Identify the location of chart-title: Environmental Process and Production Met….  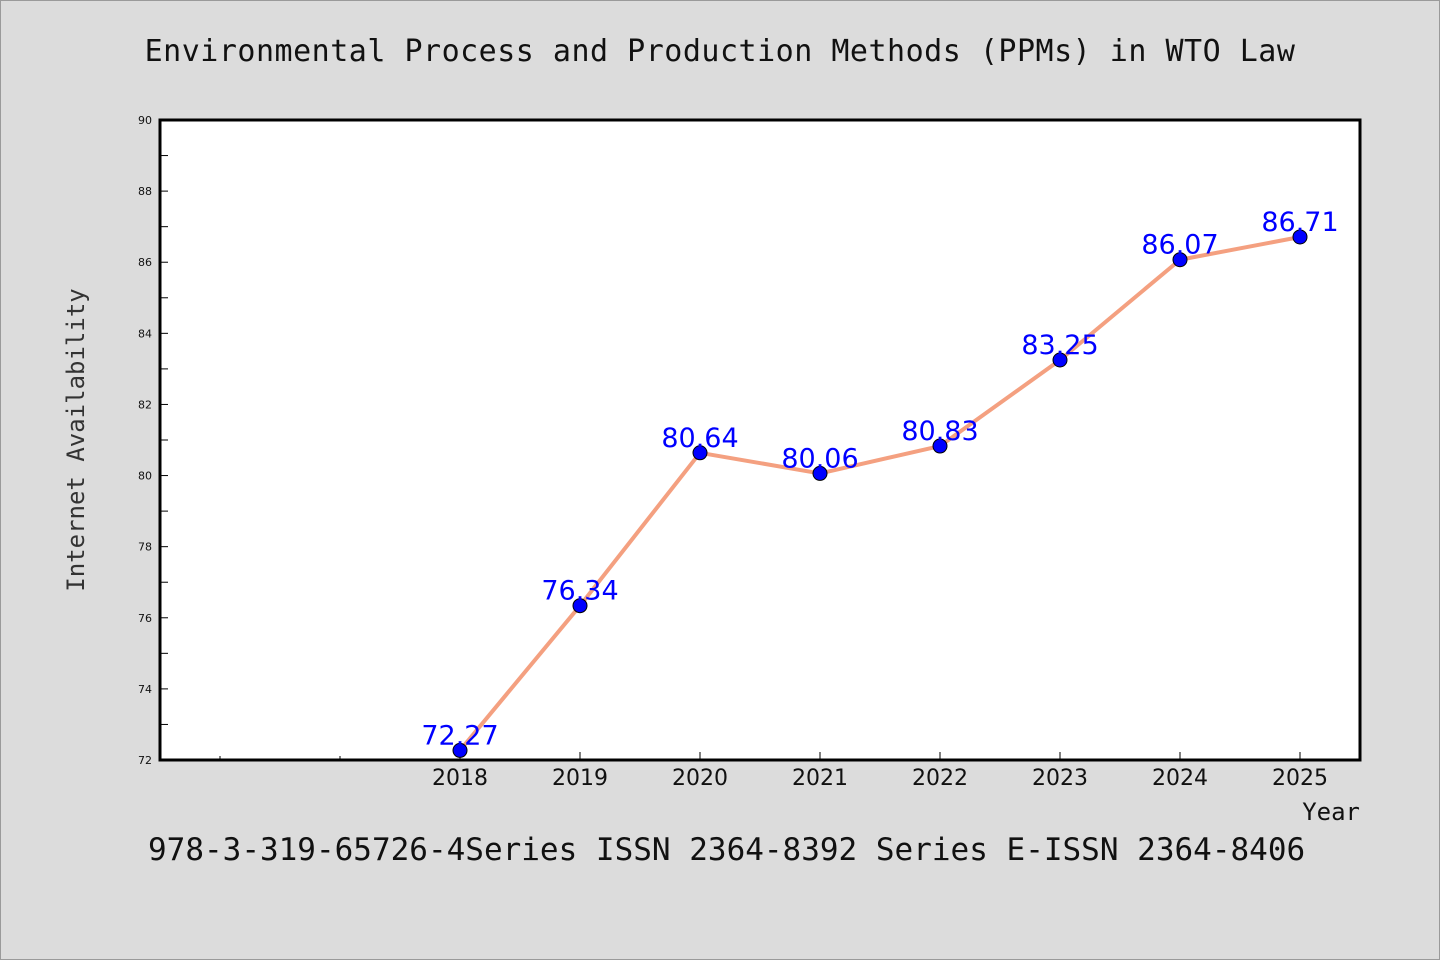
(720, 51).